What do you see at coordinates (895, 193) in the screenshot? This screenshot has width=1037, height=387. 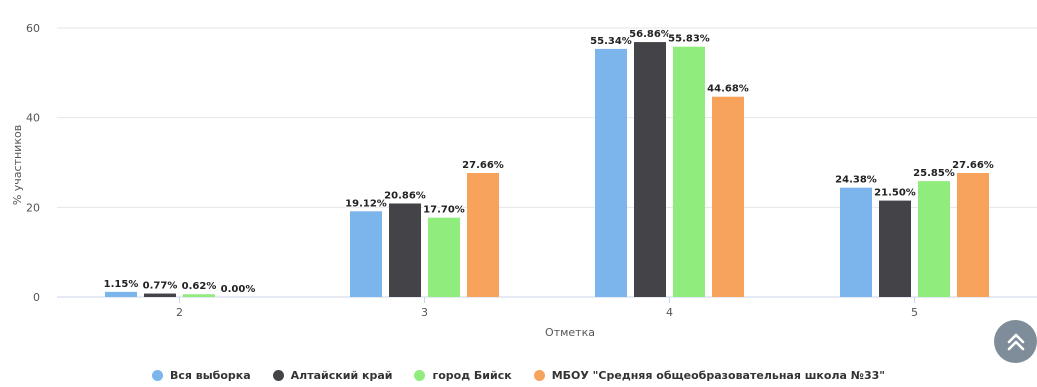 I see `data-label: 21.50%` at bounding box center [895, 193].